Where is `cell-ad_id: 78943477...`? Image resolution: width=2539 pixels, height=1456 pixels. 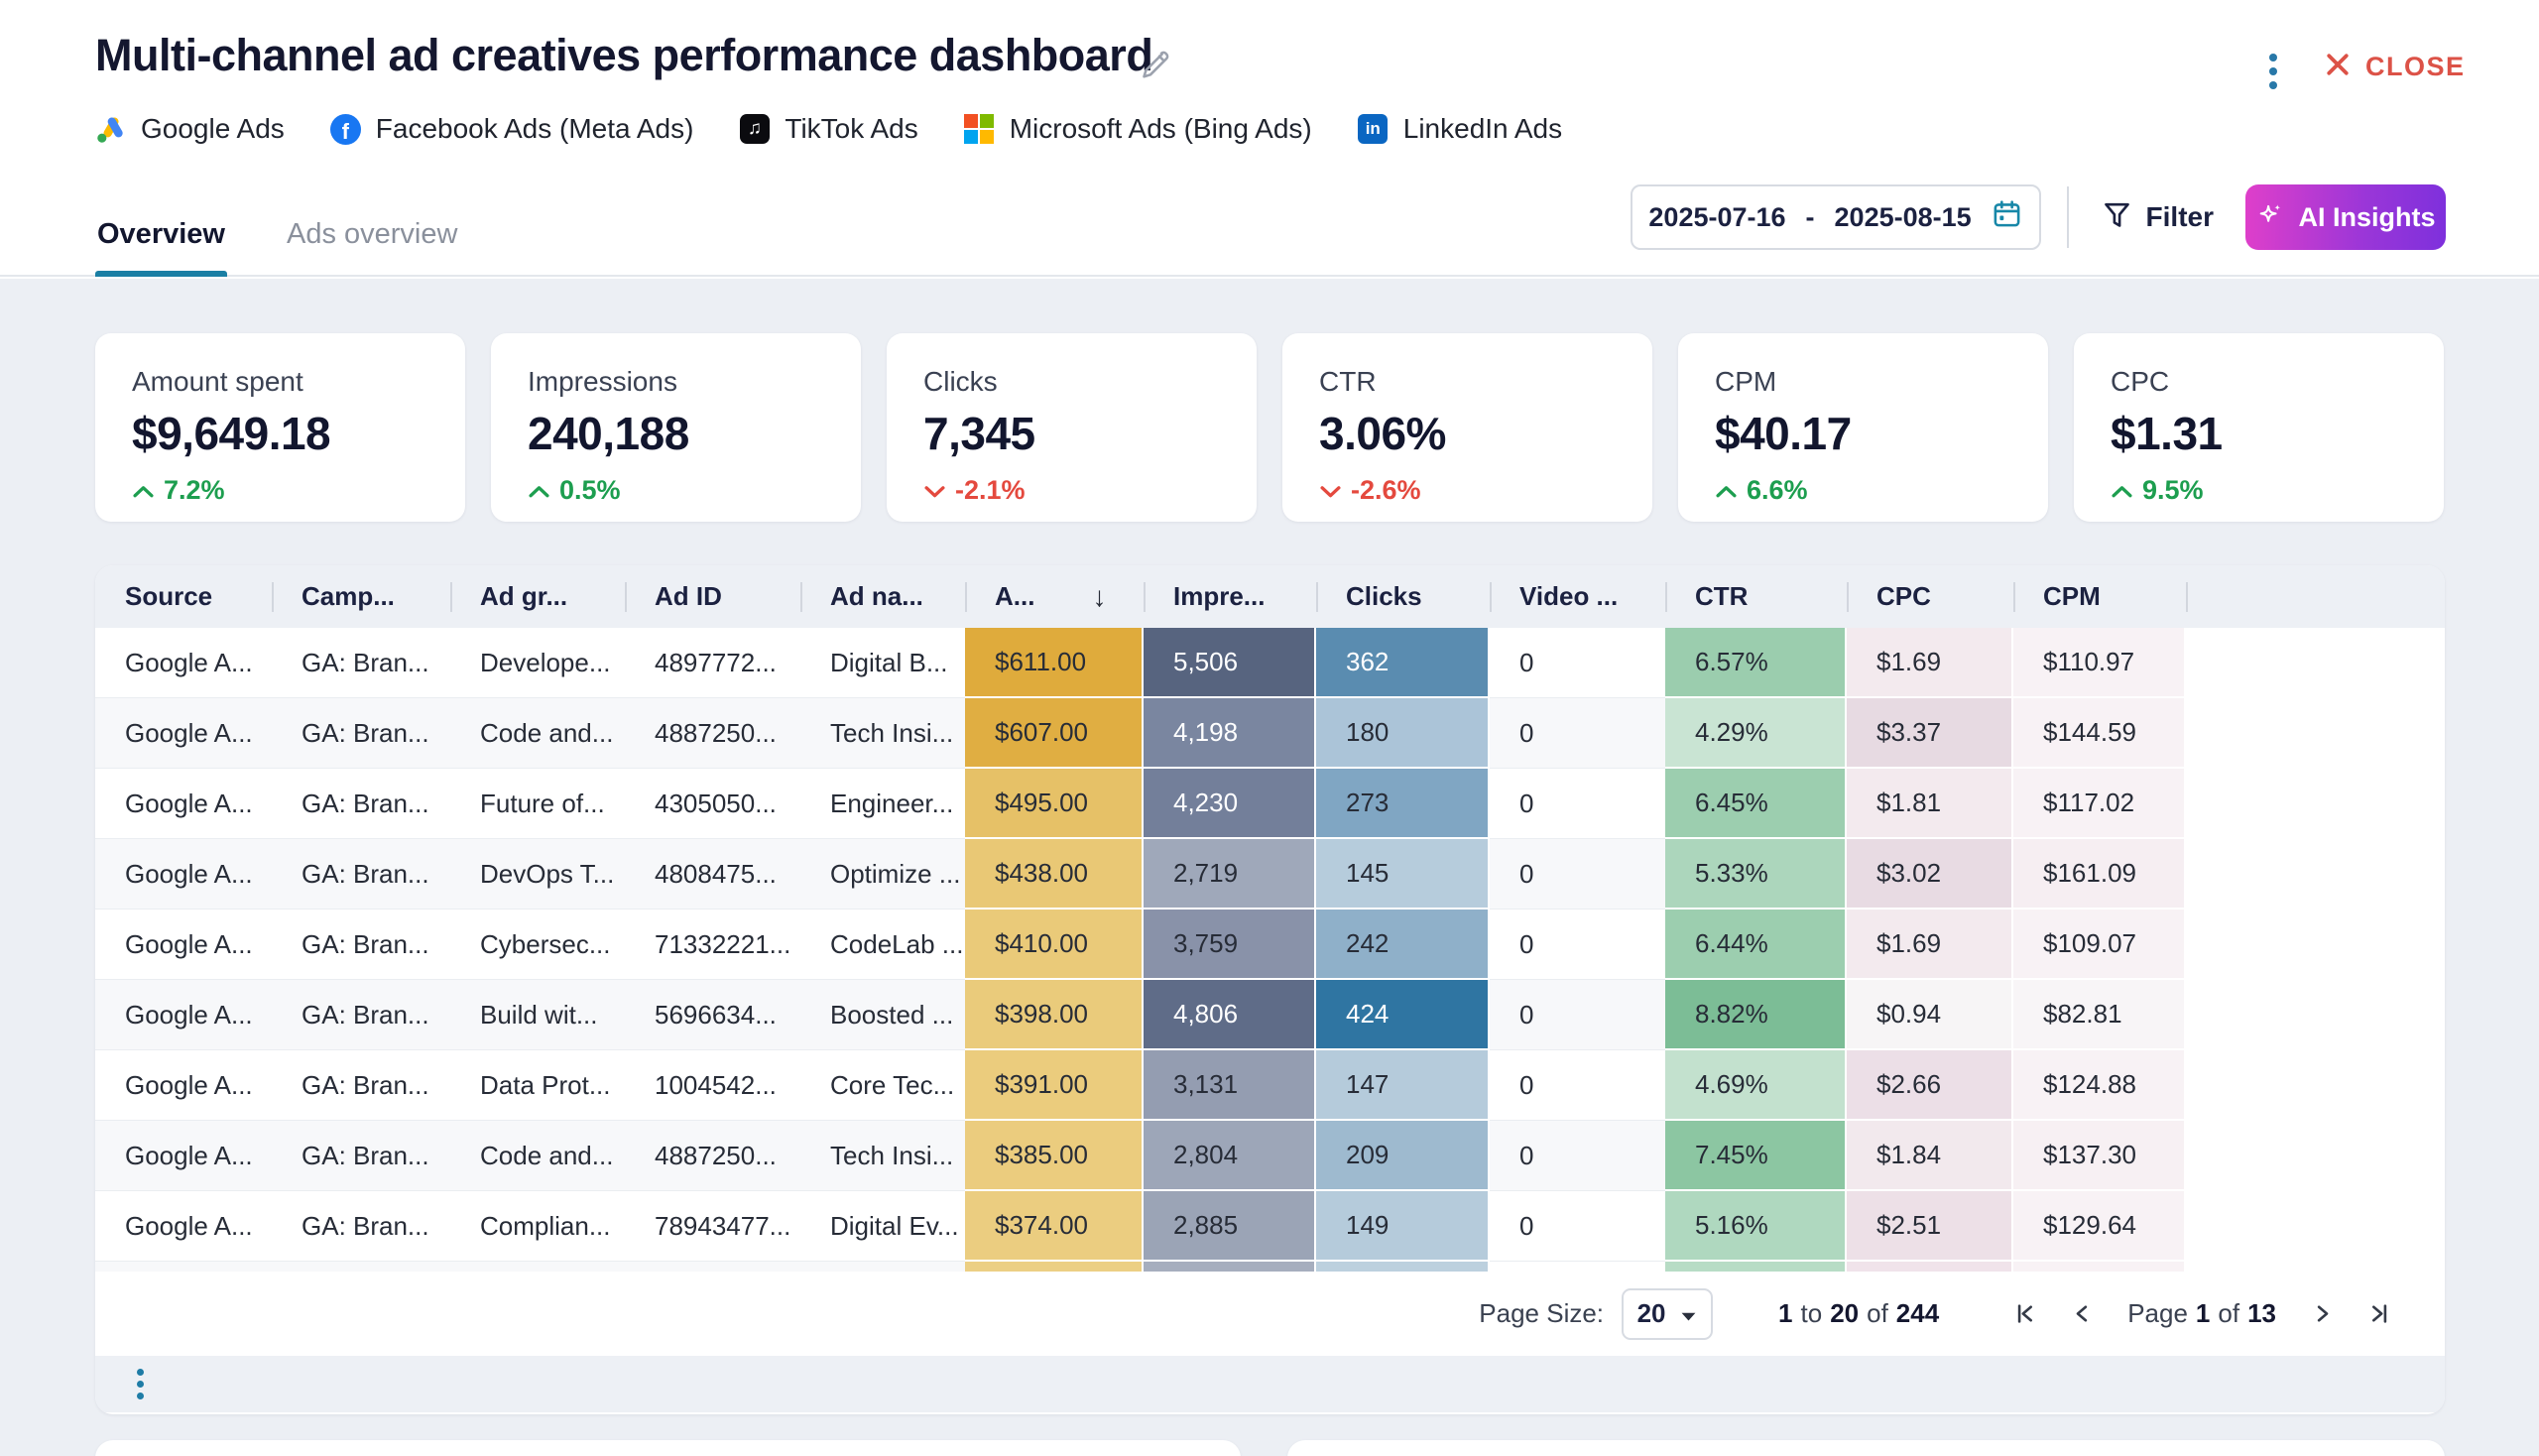
cell-ad_id: 78943477... is located at coordinates (712, 1226).